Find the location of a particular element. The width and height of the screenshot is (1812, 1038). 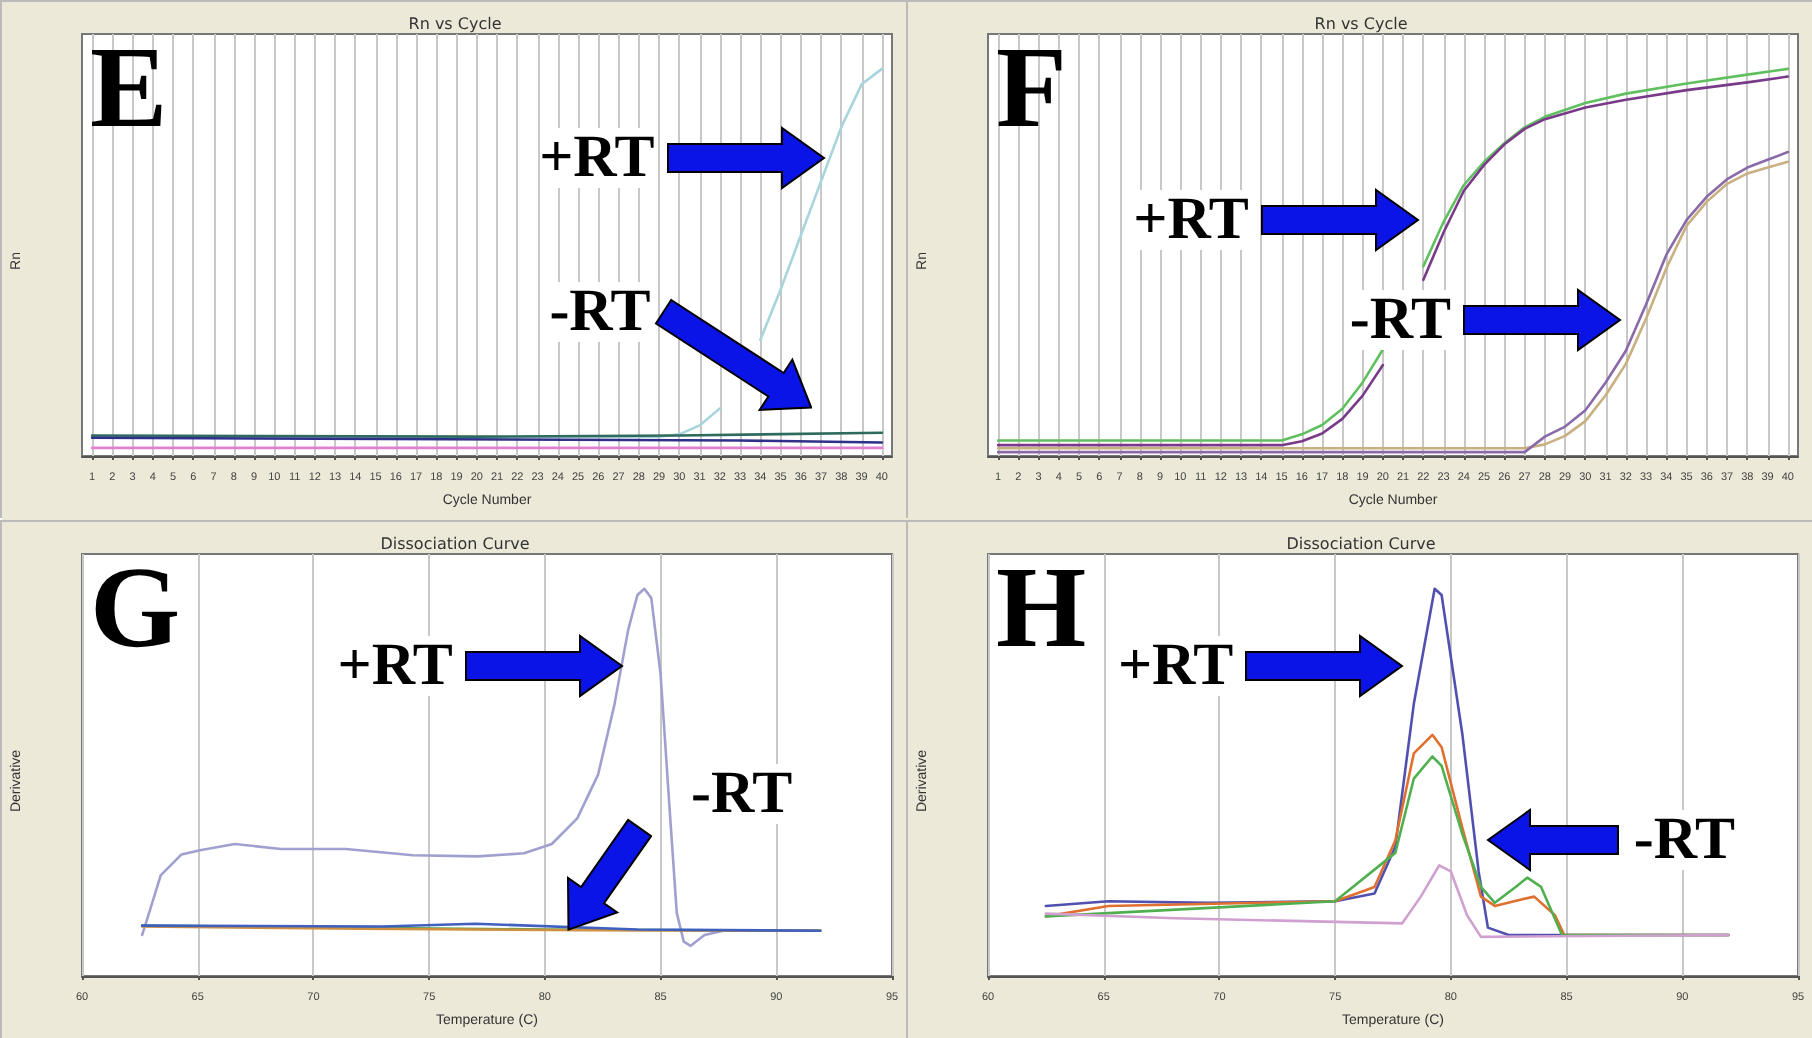

annotation: F is located at coordinates (1031, 87).